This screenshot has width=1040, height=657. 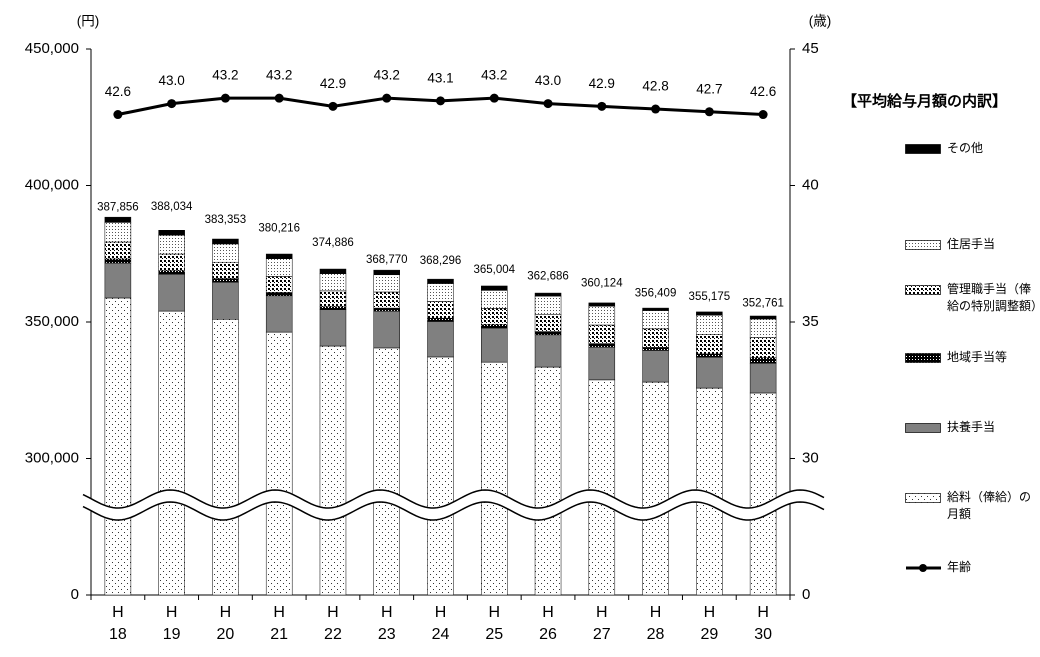 What do you see at coordinates (548, 276) in the screenshot?
I see `total-label: 362,686` at bounding box center [548, 276].